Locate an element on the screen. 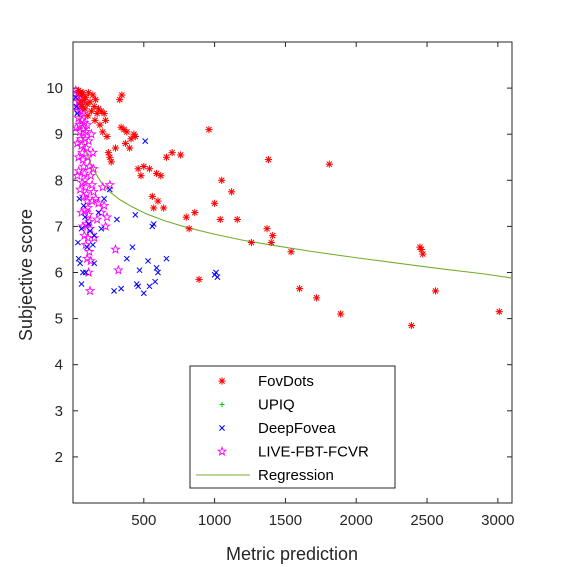  y-axis-label: Subjective score is located at coordinates (26, 275).